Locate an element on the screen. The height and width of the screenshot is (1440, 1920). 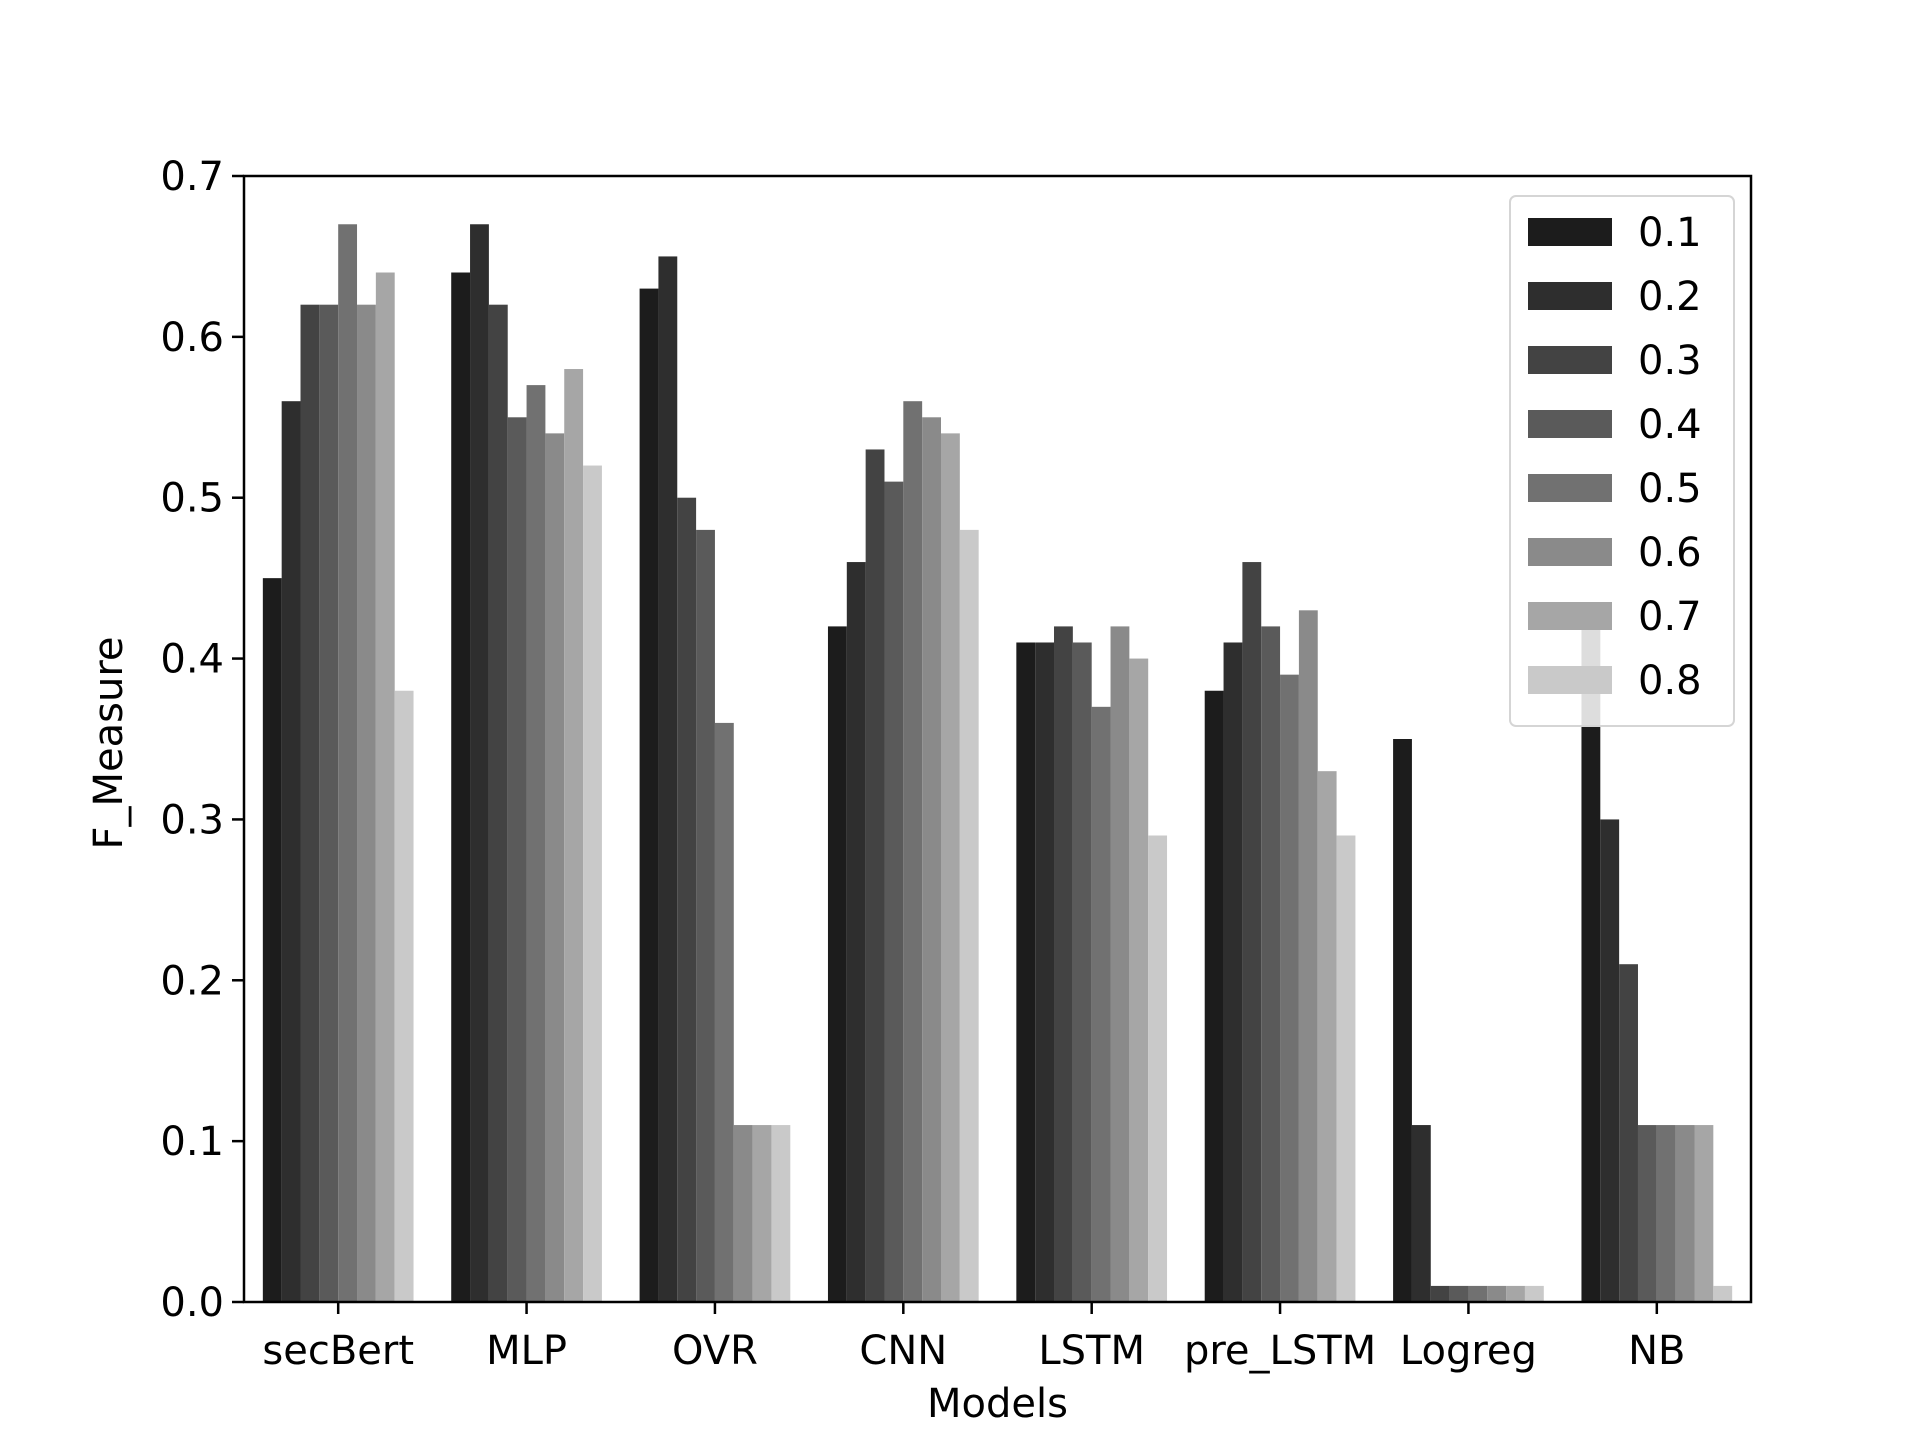
bar-CNN-0.5 is located at coordinates (913, 851).